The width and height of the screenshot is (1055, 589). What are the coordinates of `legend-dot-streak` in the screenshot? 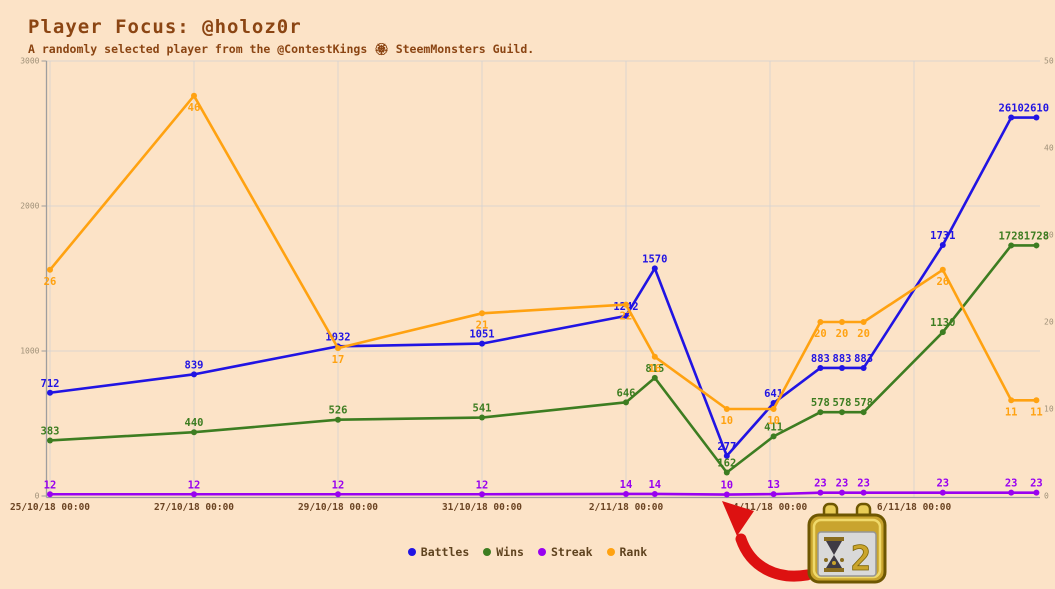 It's located at (541, 552).